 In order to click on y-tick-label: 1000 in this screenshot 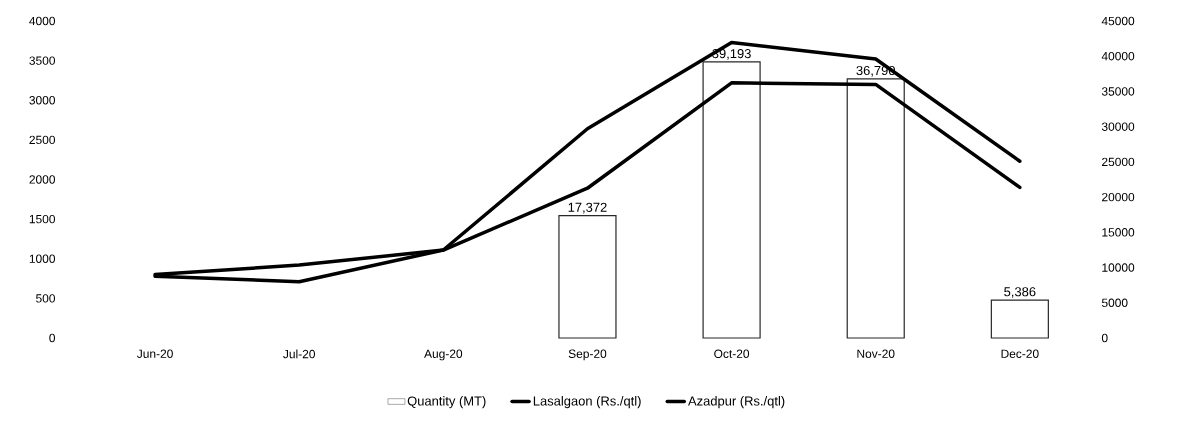, I will do `click(42, 258)`.